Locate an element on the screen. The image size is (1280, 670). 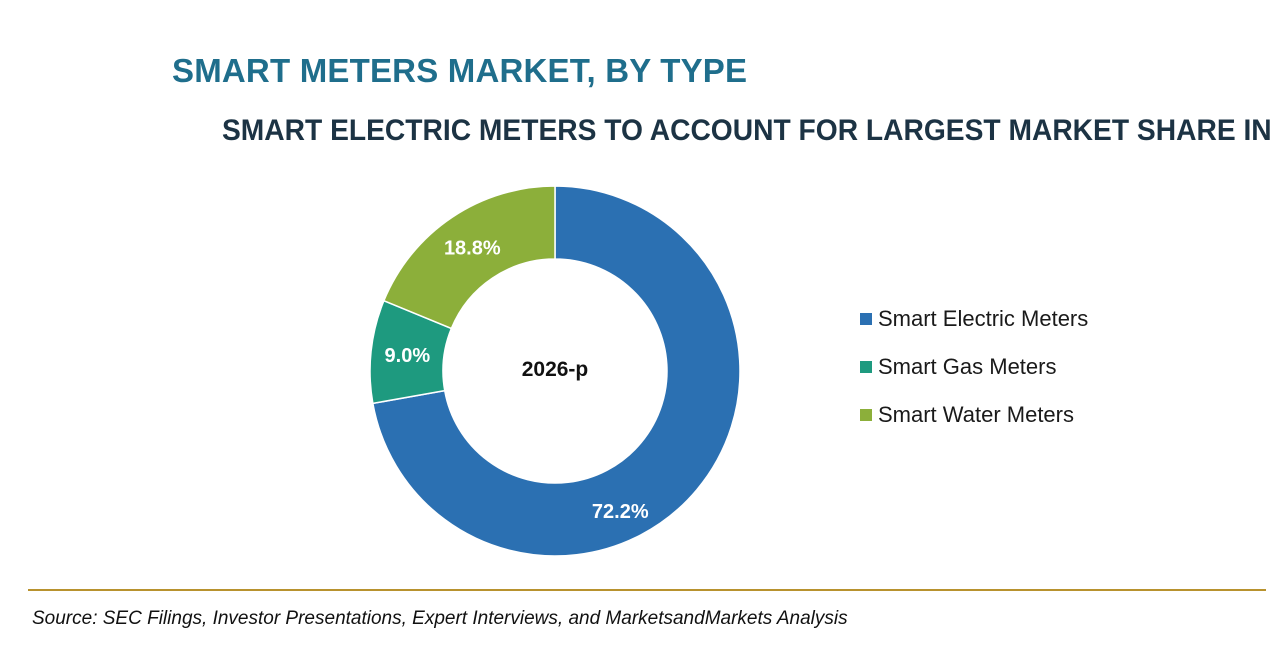
legend-label-electric: Smart Electric Meters is located at coordinates (983, 318).